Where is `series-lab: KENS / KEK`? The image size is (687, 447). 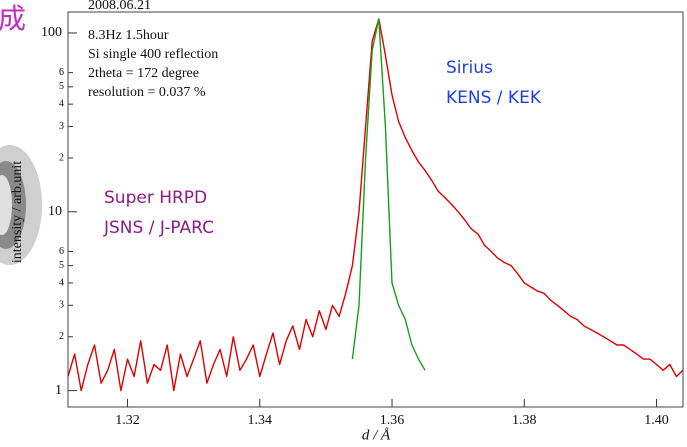
series-lab: KENS / KEK is located at coordinates (494, 98).